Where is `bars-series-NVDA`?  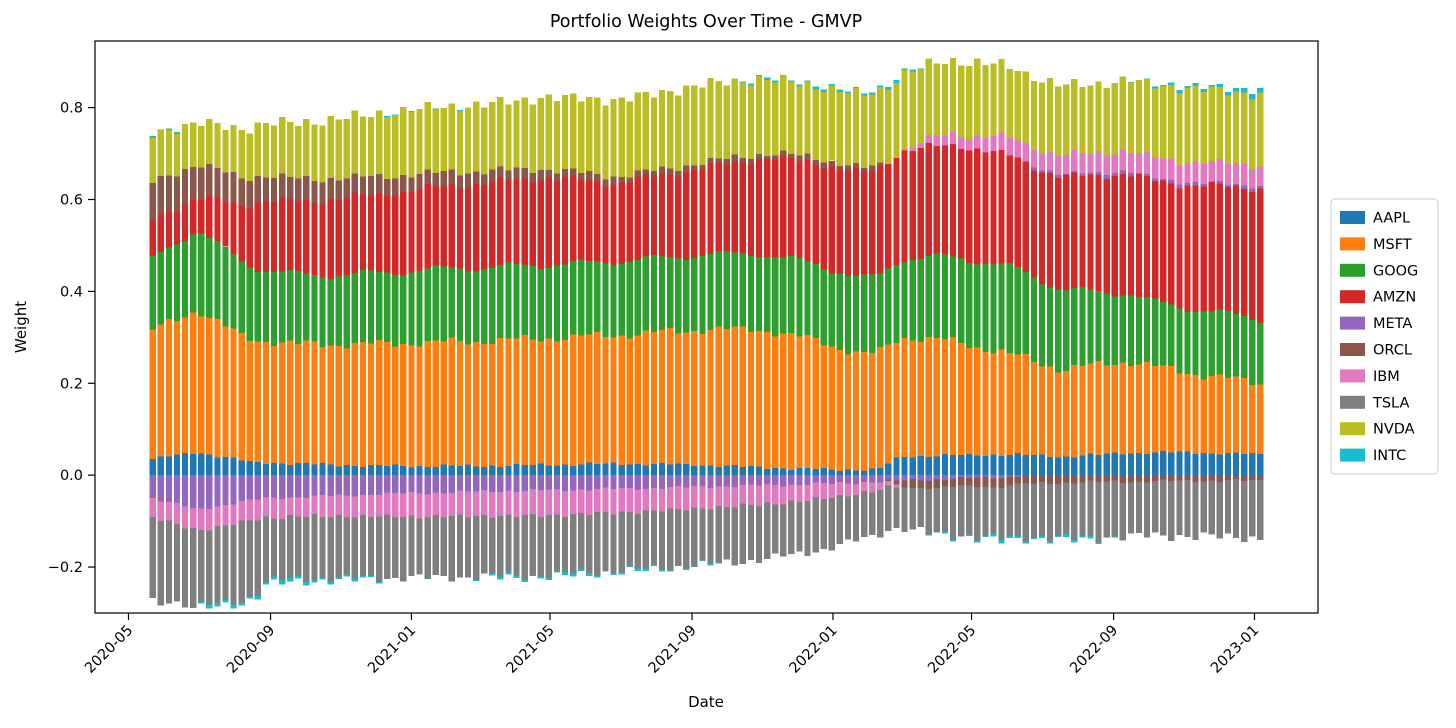 bars-series-NVDA is located at coordinates (706, 120).